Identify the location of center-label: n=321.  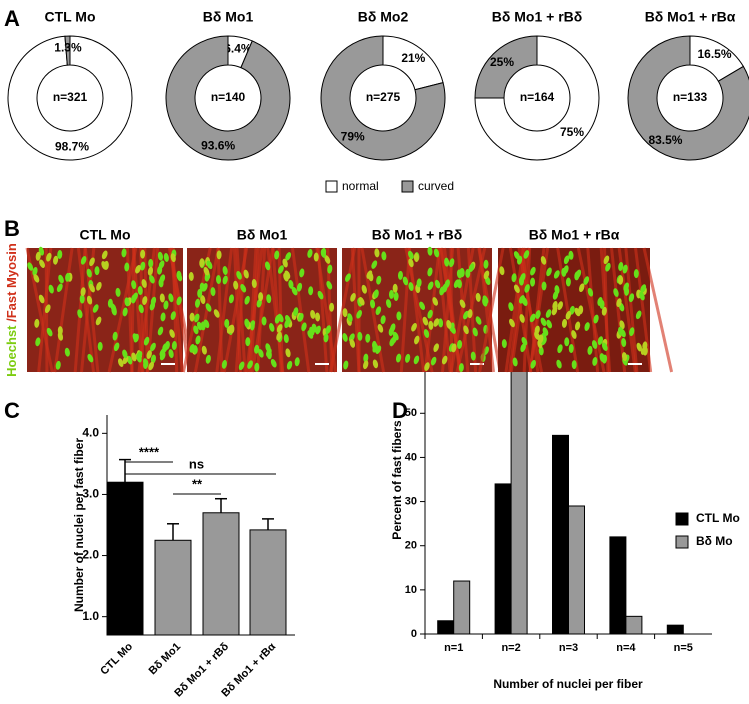
(70, 97).